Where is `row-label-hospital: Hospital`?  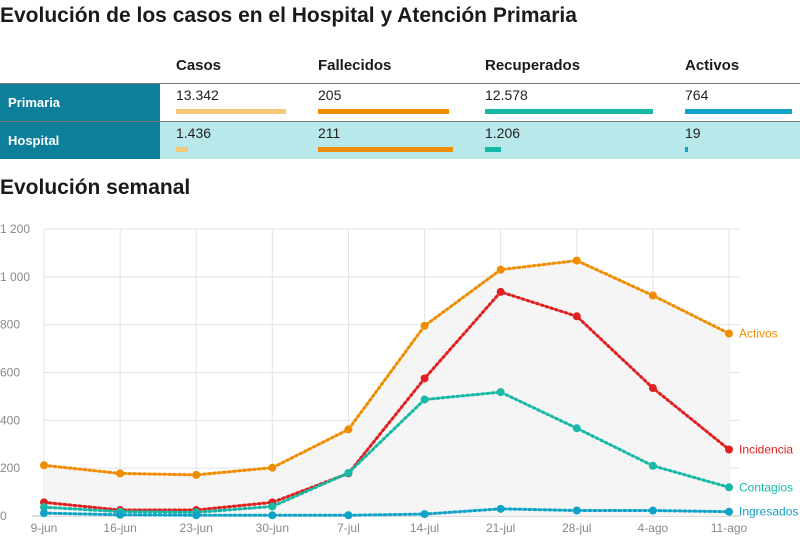
row-label-hospital: Hospital is located at coordinates (80, 140).